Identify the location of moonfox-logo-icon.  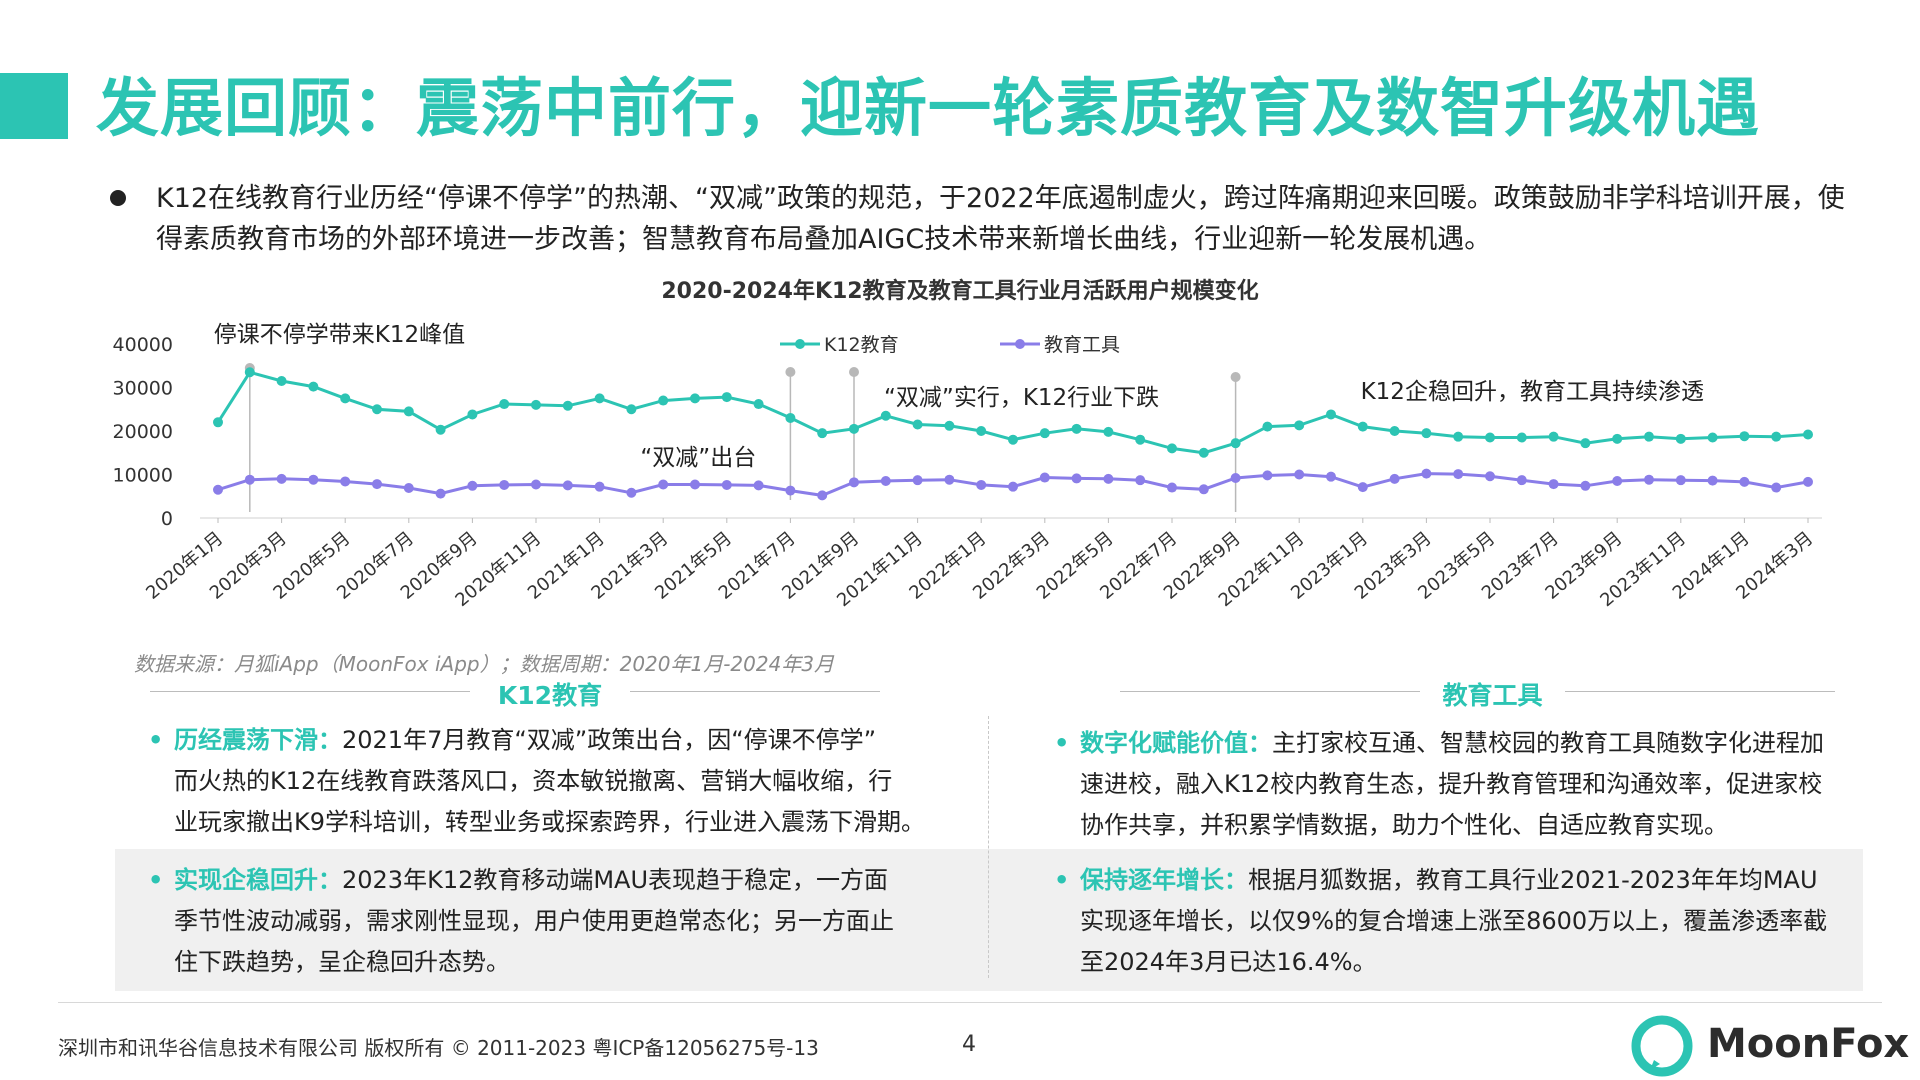
(1662, 1046).